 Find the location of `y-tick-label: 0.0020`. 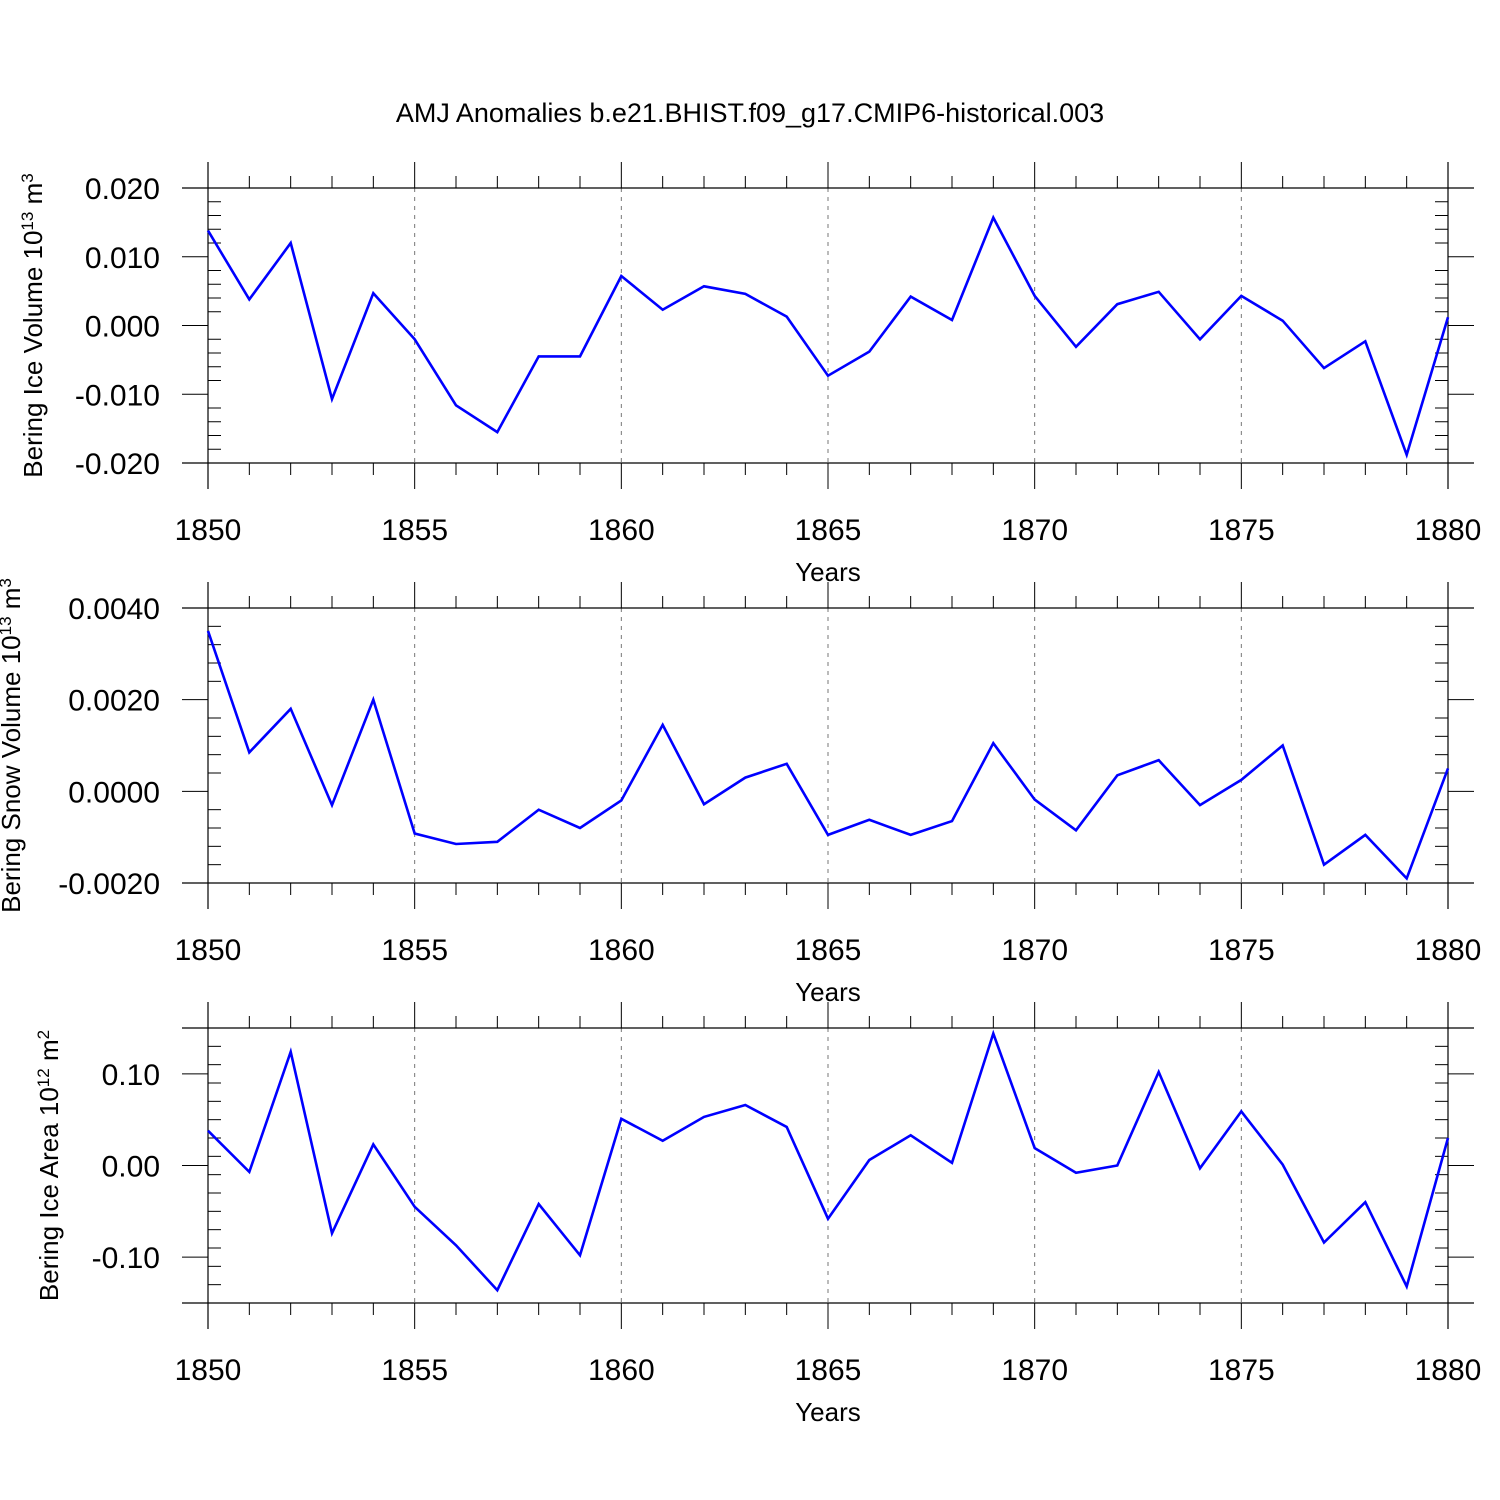

y-tick-label: 0.0020 is located at coordinates (114, 701).